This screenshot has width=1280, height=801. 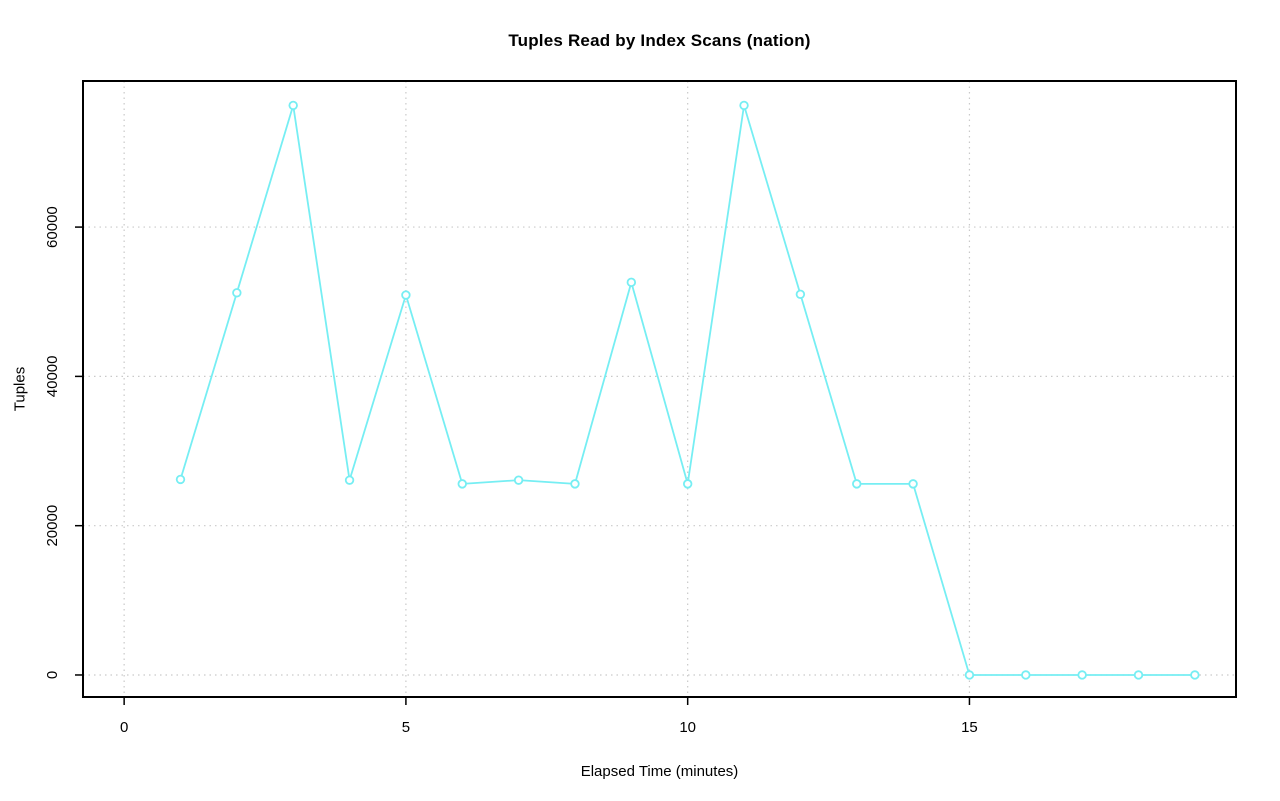 What do you see at coordinates (969, 727) in the screenshot?
I see `x-tick-label-3: 15` at bounding box center [969, 727].